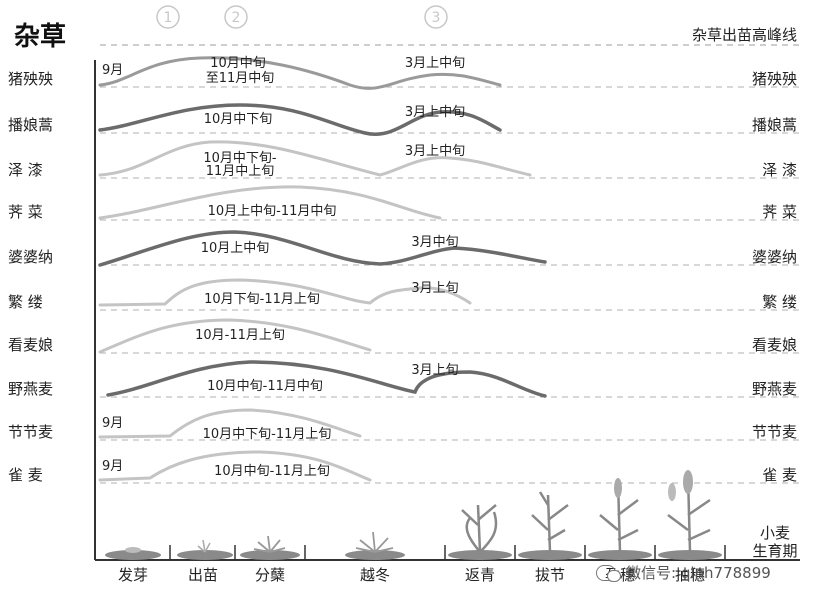  Describe the element at coordinates (272, 471) in the screenshot. I see `emergence-period-label: 10月中旬-11月上旬` at that location.